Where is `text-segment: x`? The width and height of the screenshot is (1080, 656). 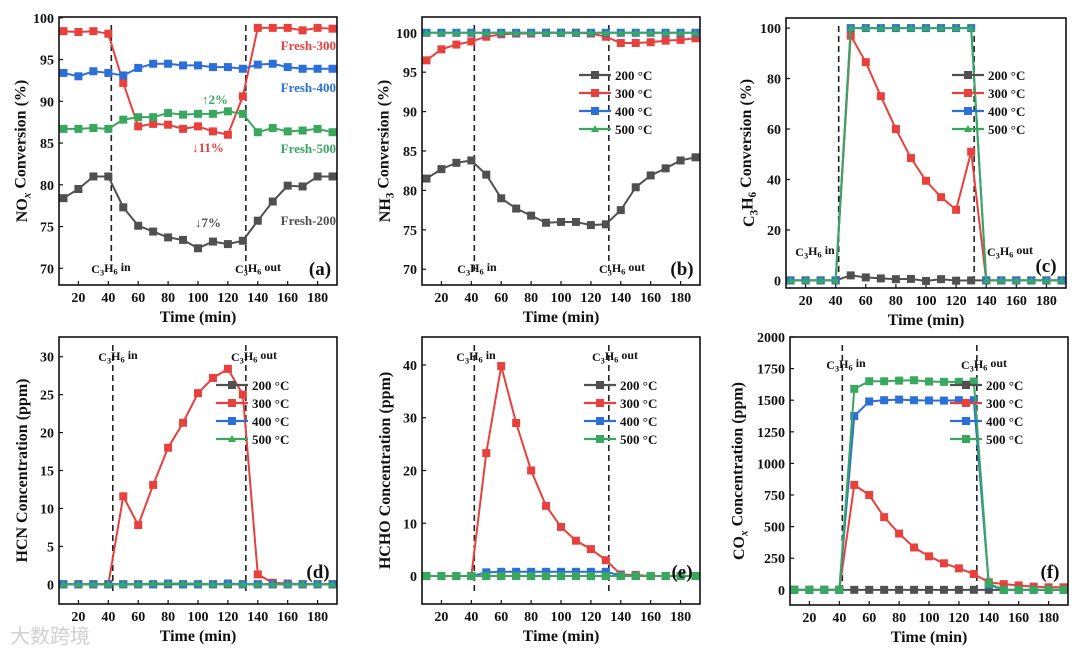 text-segment: x is located at coordinates (27, 195).